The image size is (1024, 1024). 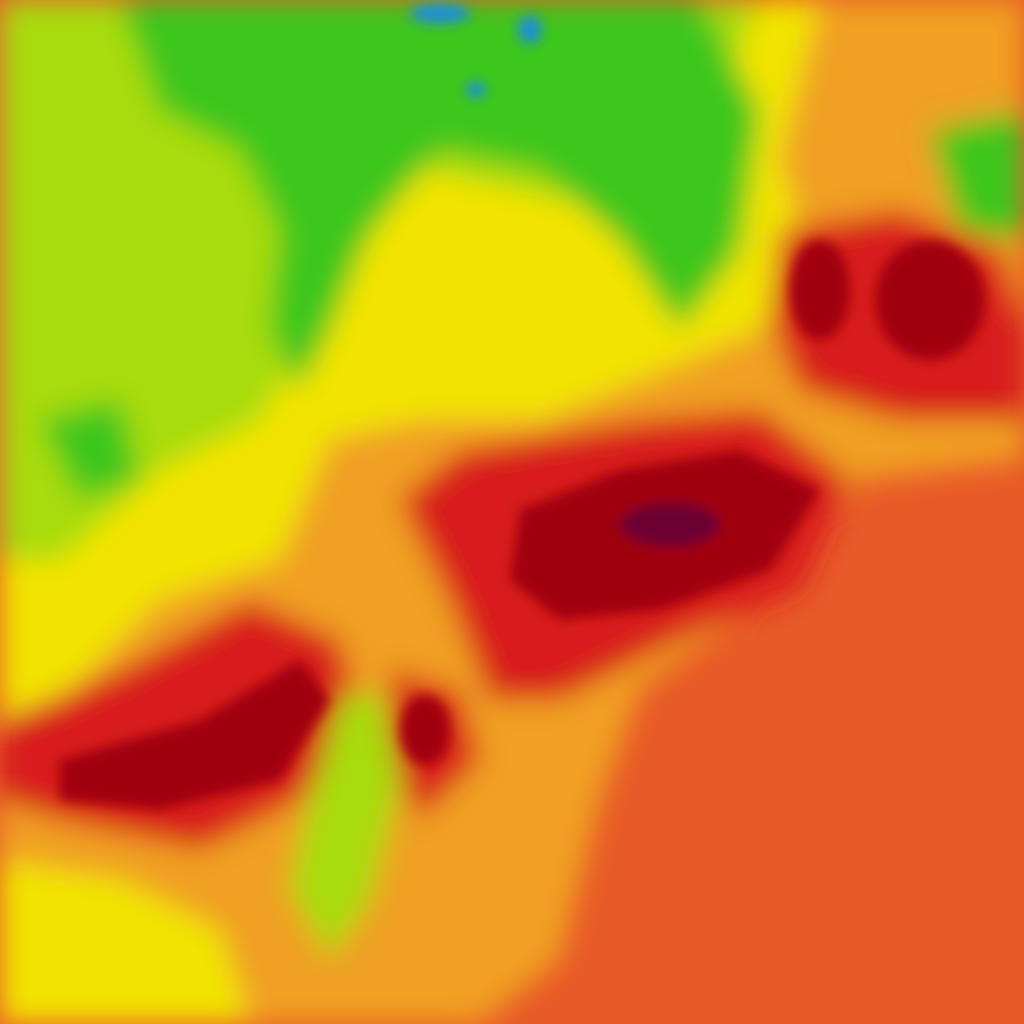 I want to click on arabia-hotspot, so click(x=670, y=525).